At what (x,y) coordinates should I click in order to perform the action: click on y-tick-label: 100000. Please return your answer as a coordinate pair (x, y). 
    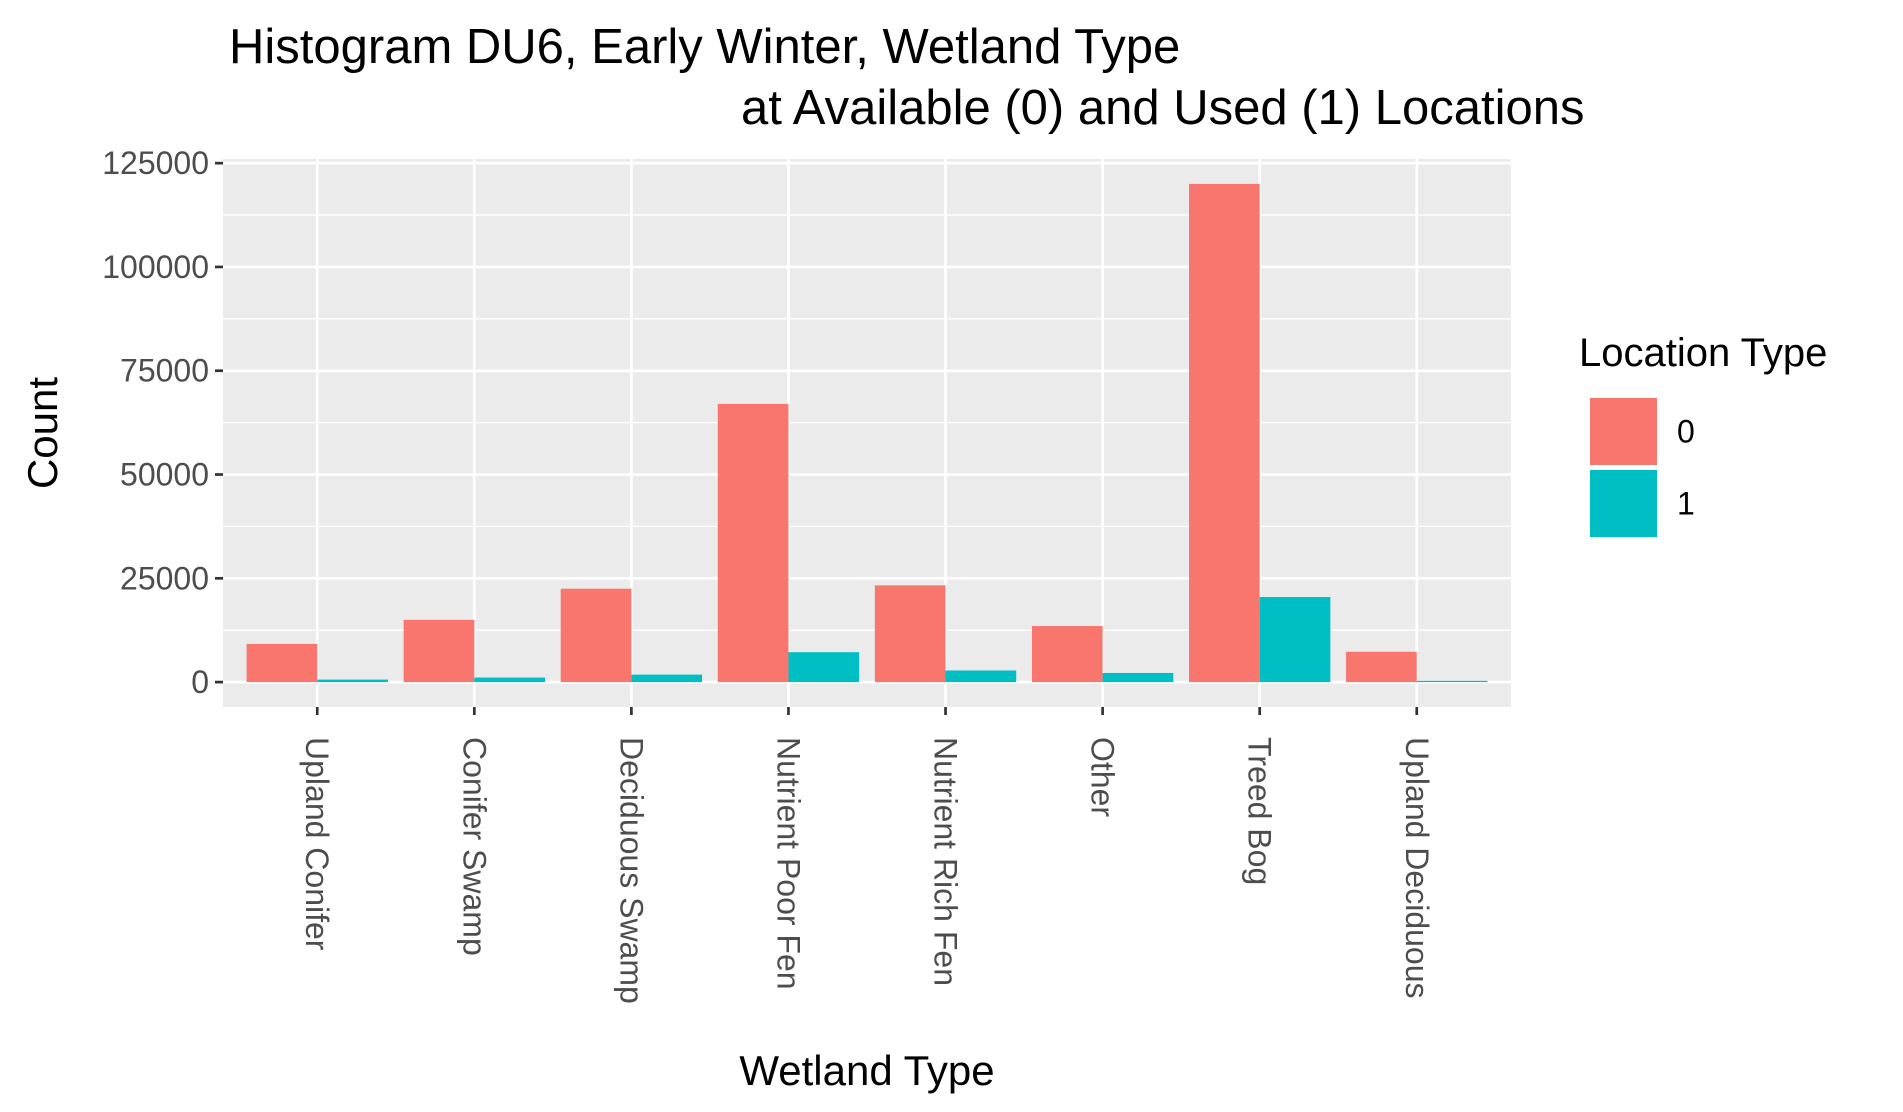
    Looking at the image, I should click on (155, 267).